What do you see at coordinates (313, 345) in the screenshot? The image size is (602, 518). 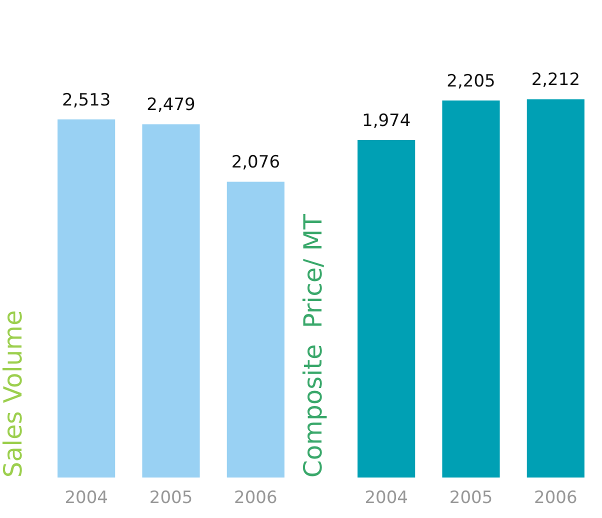 I see `y-axis-title: Composite Price/ MT` at bounding box center [313, 345].